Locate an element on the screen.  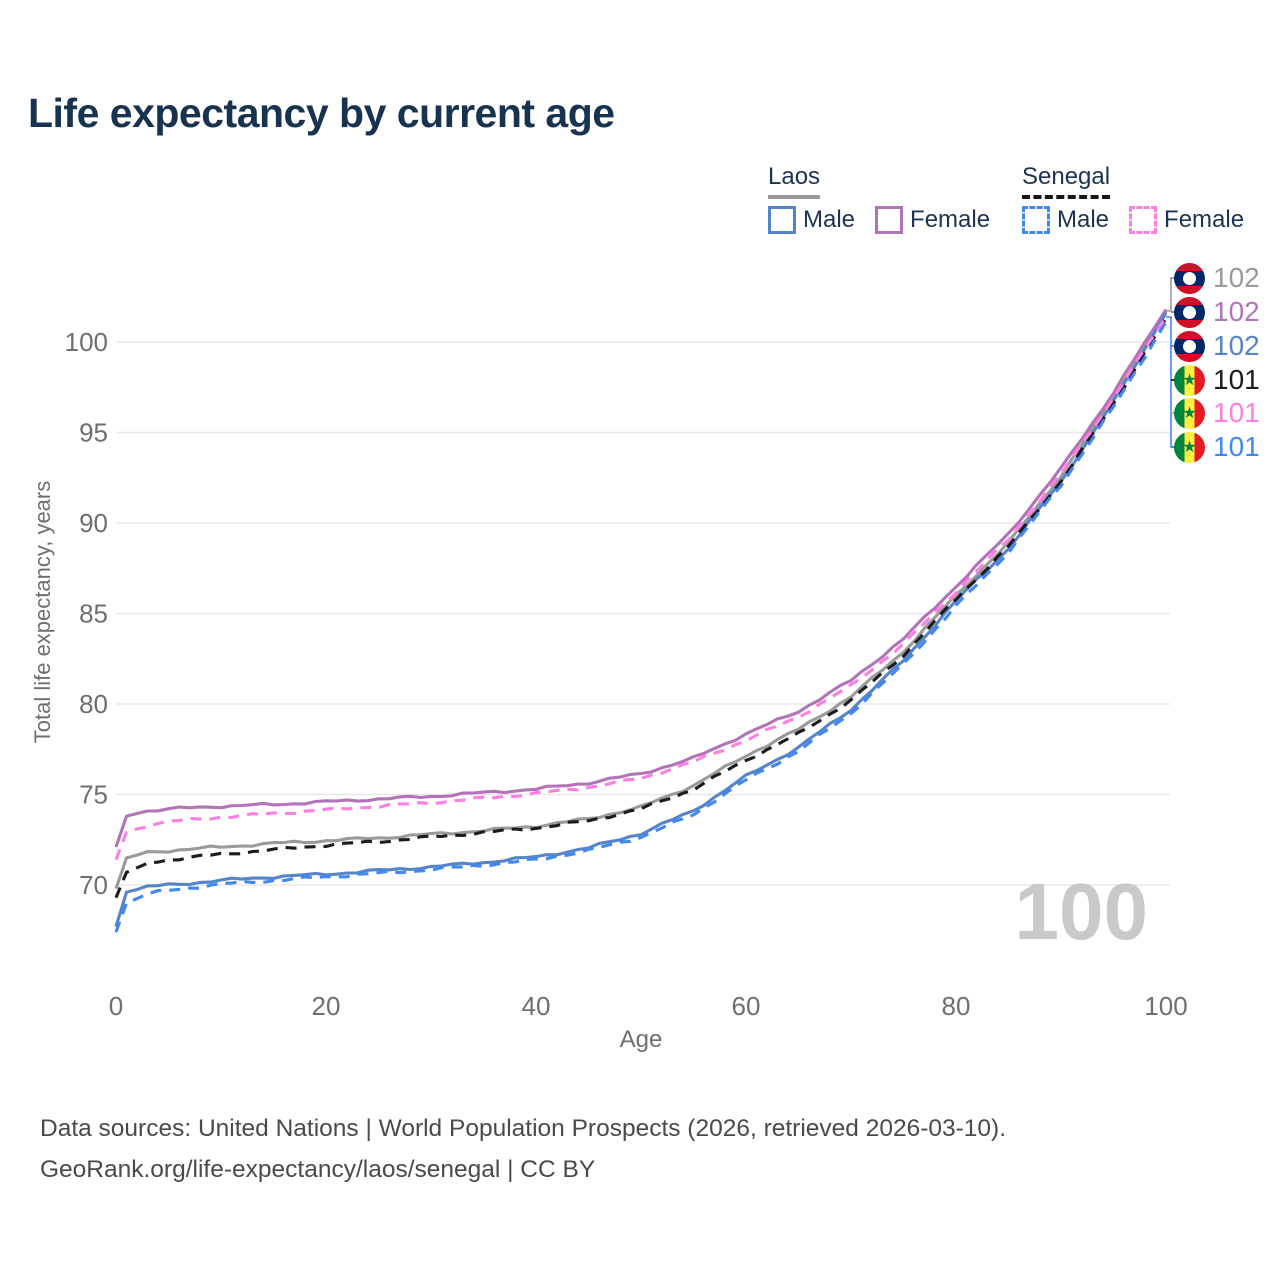
end-label-laos-total: 102 is located at coordinates (1217, 278).